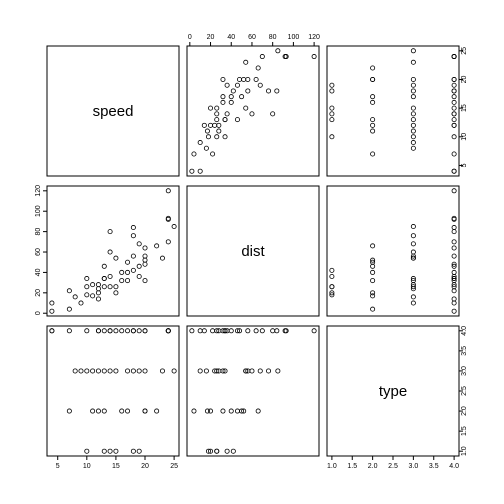 Image resolution: width=504 pixels, height=504 pixels. Describe the element at coordinates (332, 466) in the screenshot. I see `tick-label-bottom-type: 1.0` at that location.